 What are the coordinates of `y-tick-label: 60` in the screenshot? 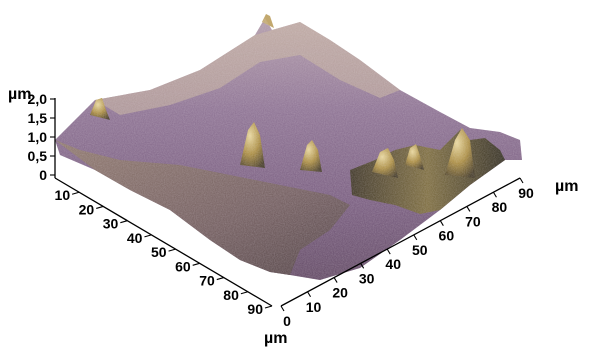 It's located at (447, 236).